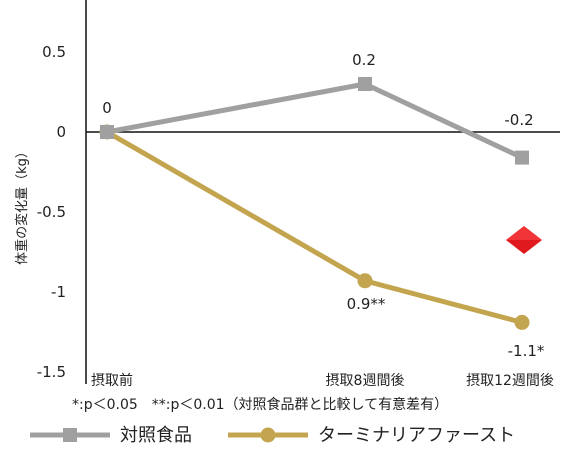  What do you see at coordinates (365, 381) in the screenshot?
I see `x-category-label: 摂取8週間後` at bounding box center [365, 381].